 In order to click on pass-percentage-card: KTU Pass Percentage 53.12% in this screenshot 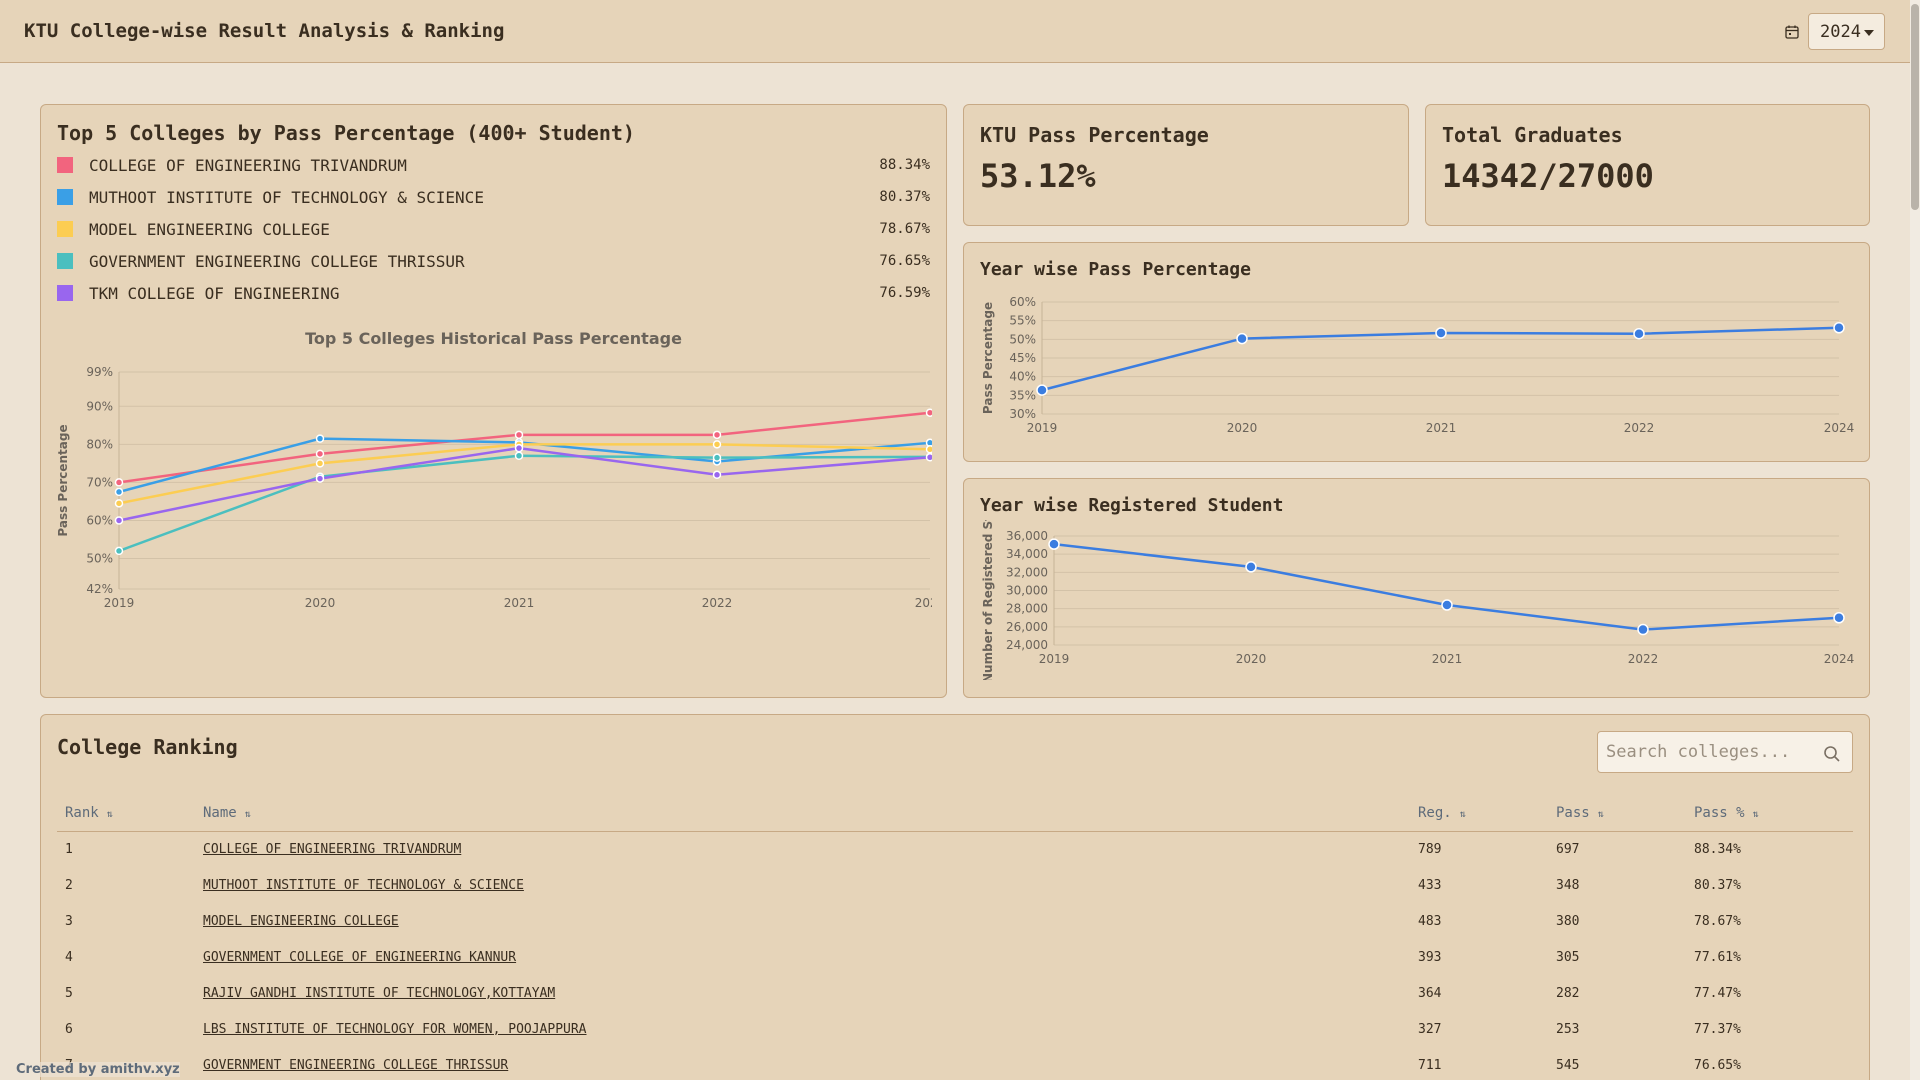, I will do `click(1186, 165)`.